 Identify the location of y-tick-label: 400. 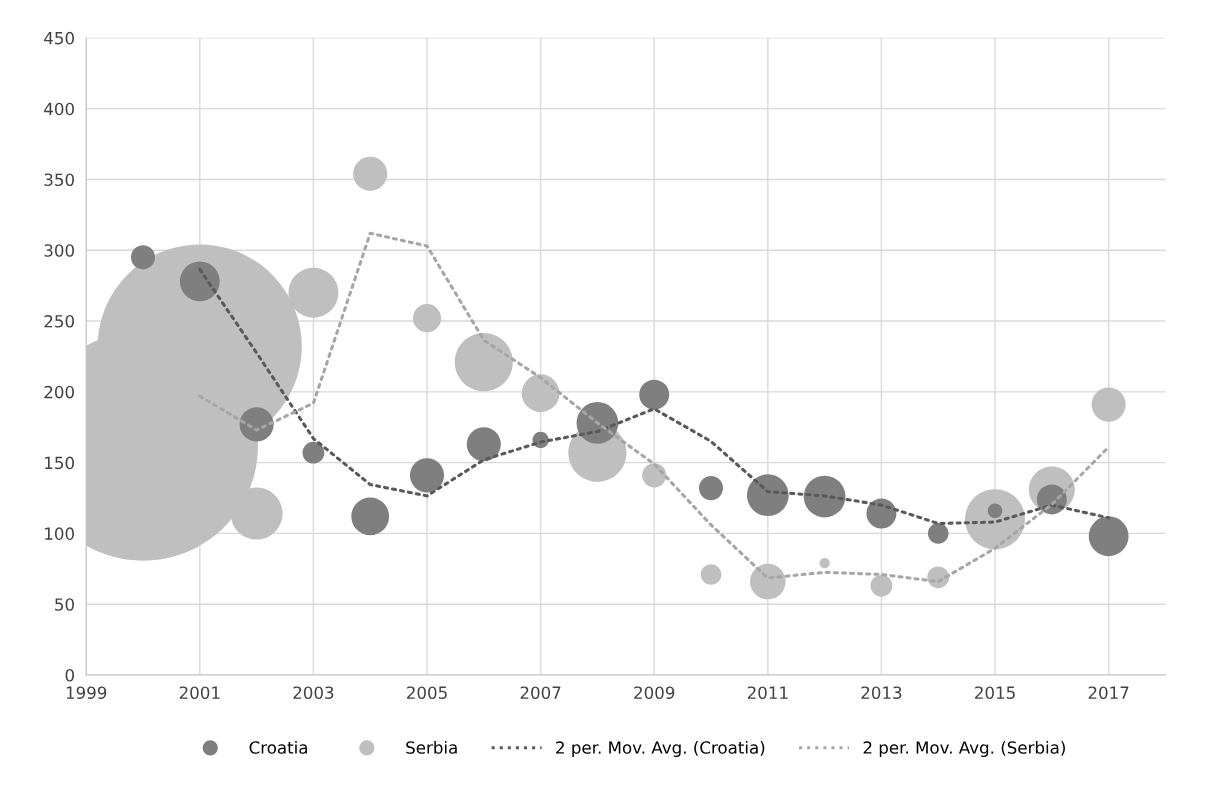
(59, 109).